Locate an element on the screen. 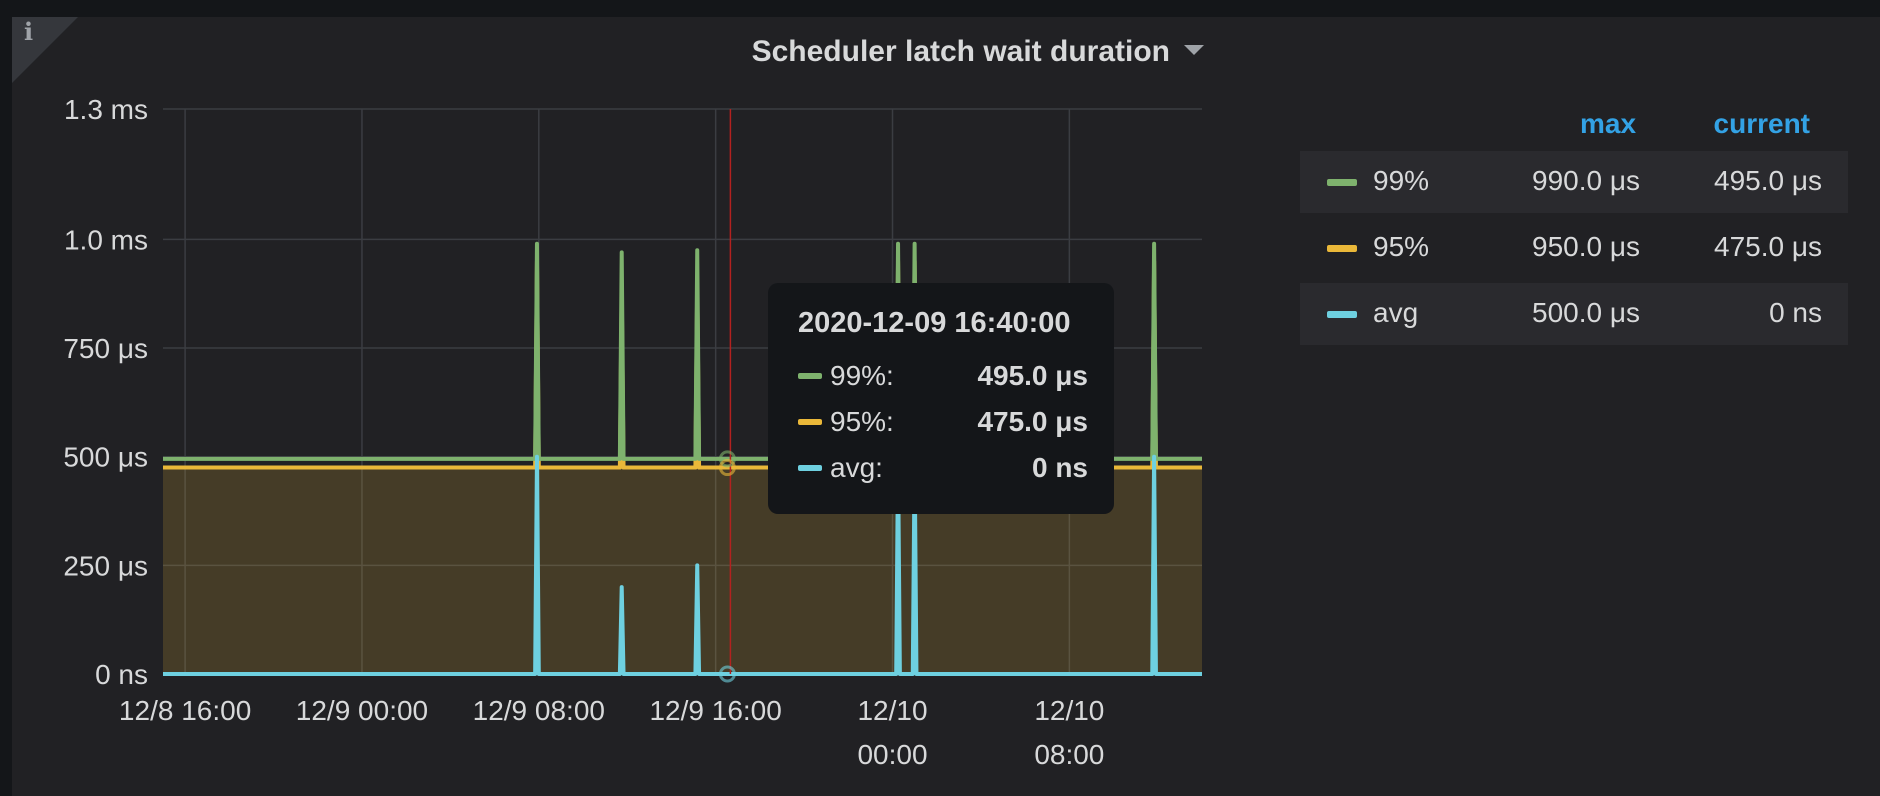 Image resolution: width=1880 pixels, height=796 pixels. y-tick-label: 500 μs is located at coordinates (105, 457).